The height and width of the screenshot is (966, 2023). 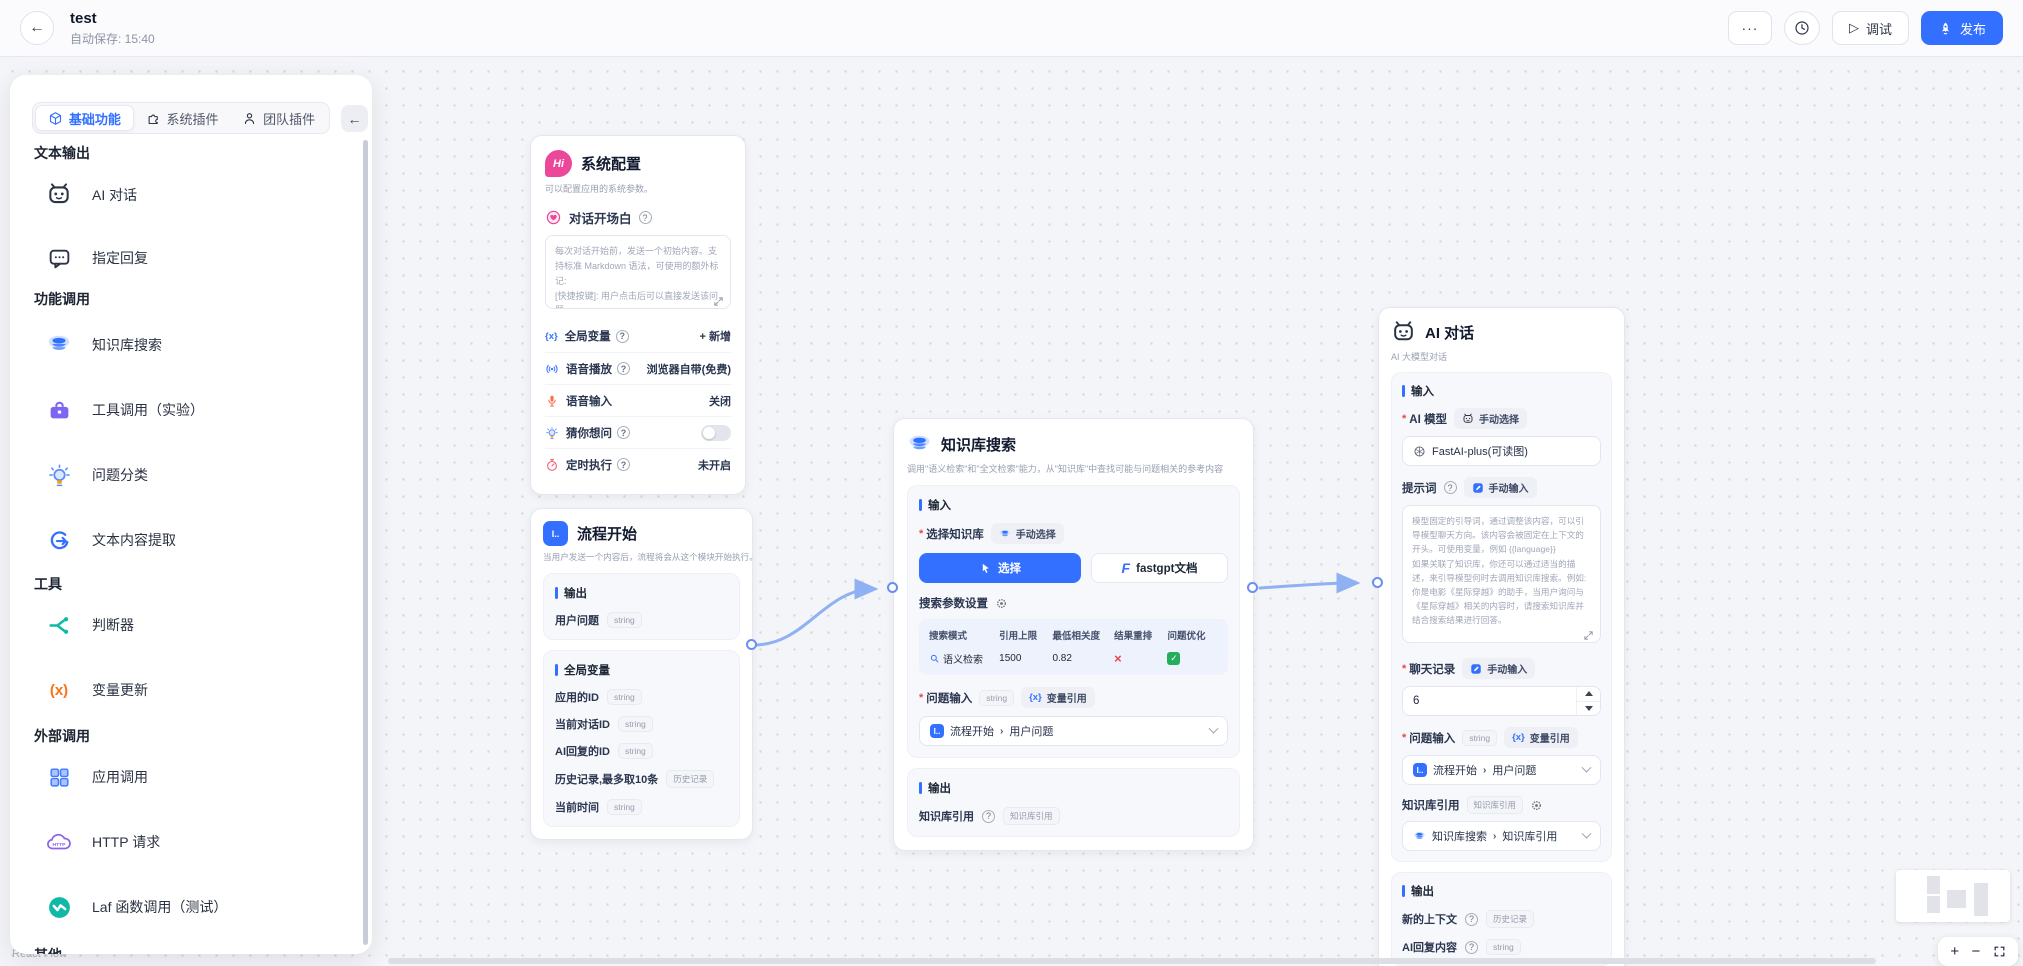 I want to click on source-field: 知识库引用, so click(x=1530, y=837).